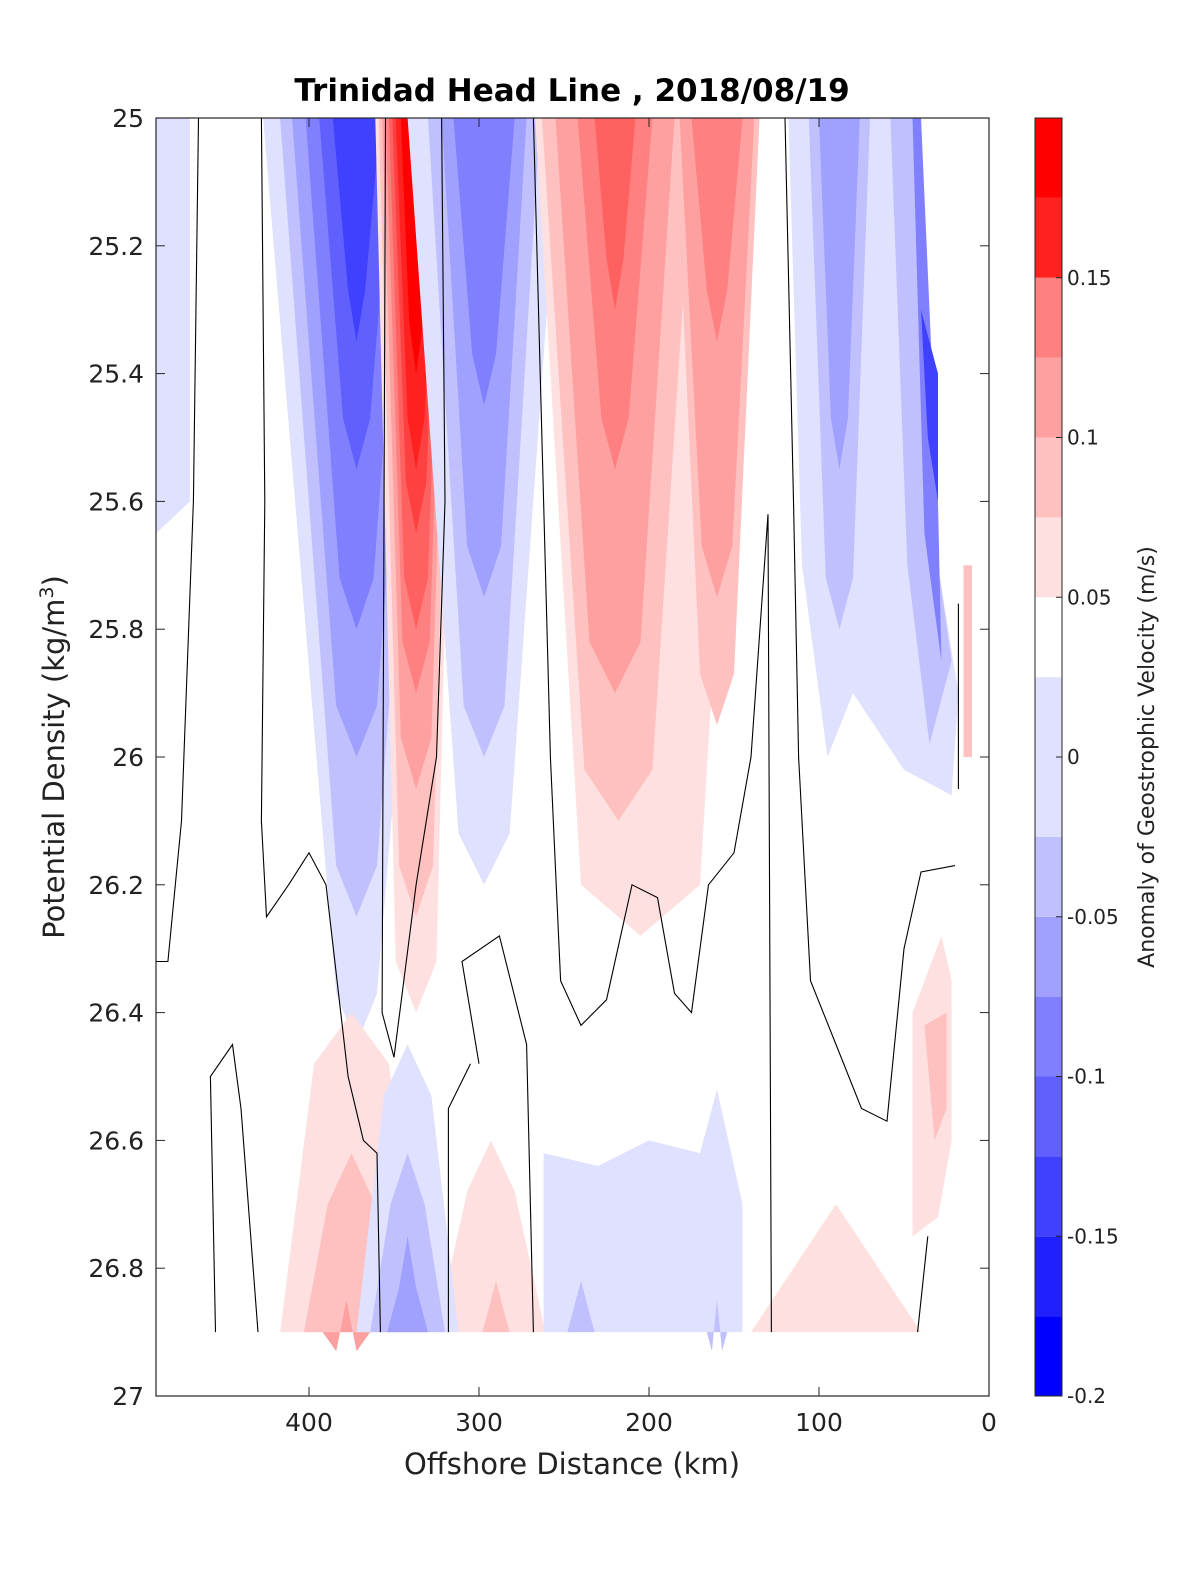 This screenshot has width=1200, height=1575. What do you see at coordinates (1083, 438) in the screenshot?
I see `colorbar-tick-label: 0.1` at bounding box center [1083, 438].